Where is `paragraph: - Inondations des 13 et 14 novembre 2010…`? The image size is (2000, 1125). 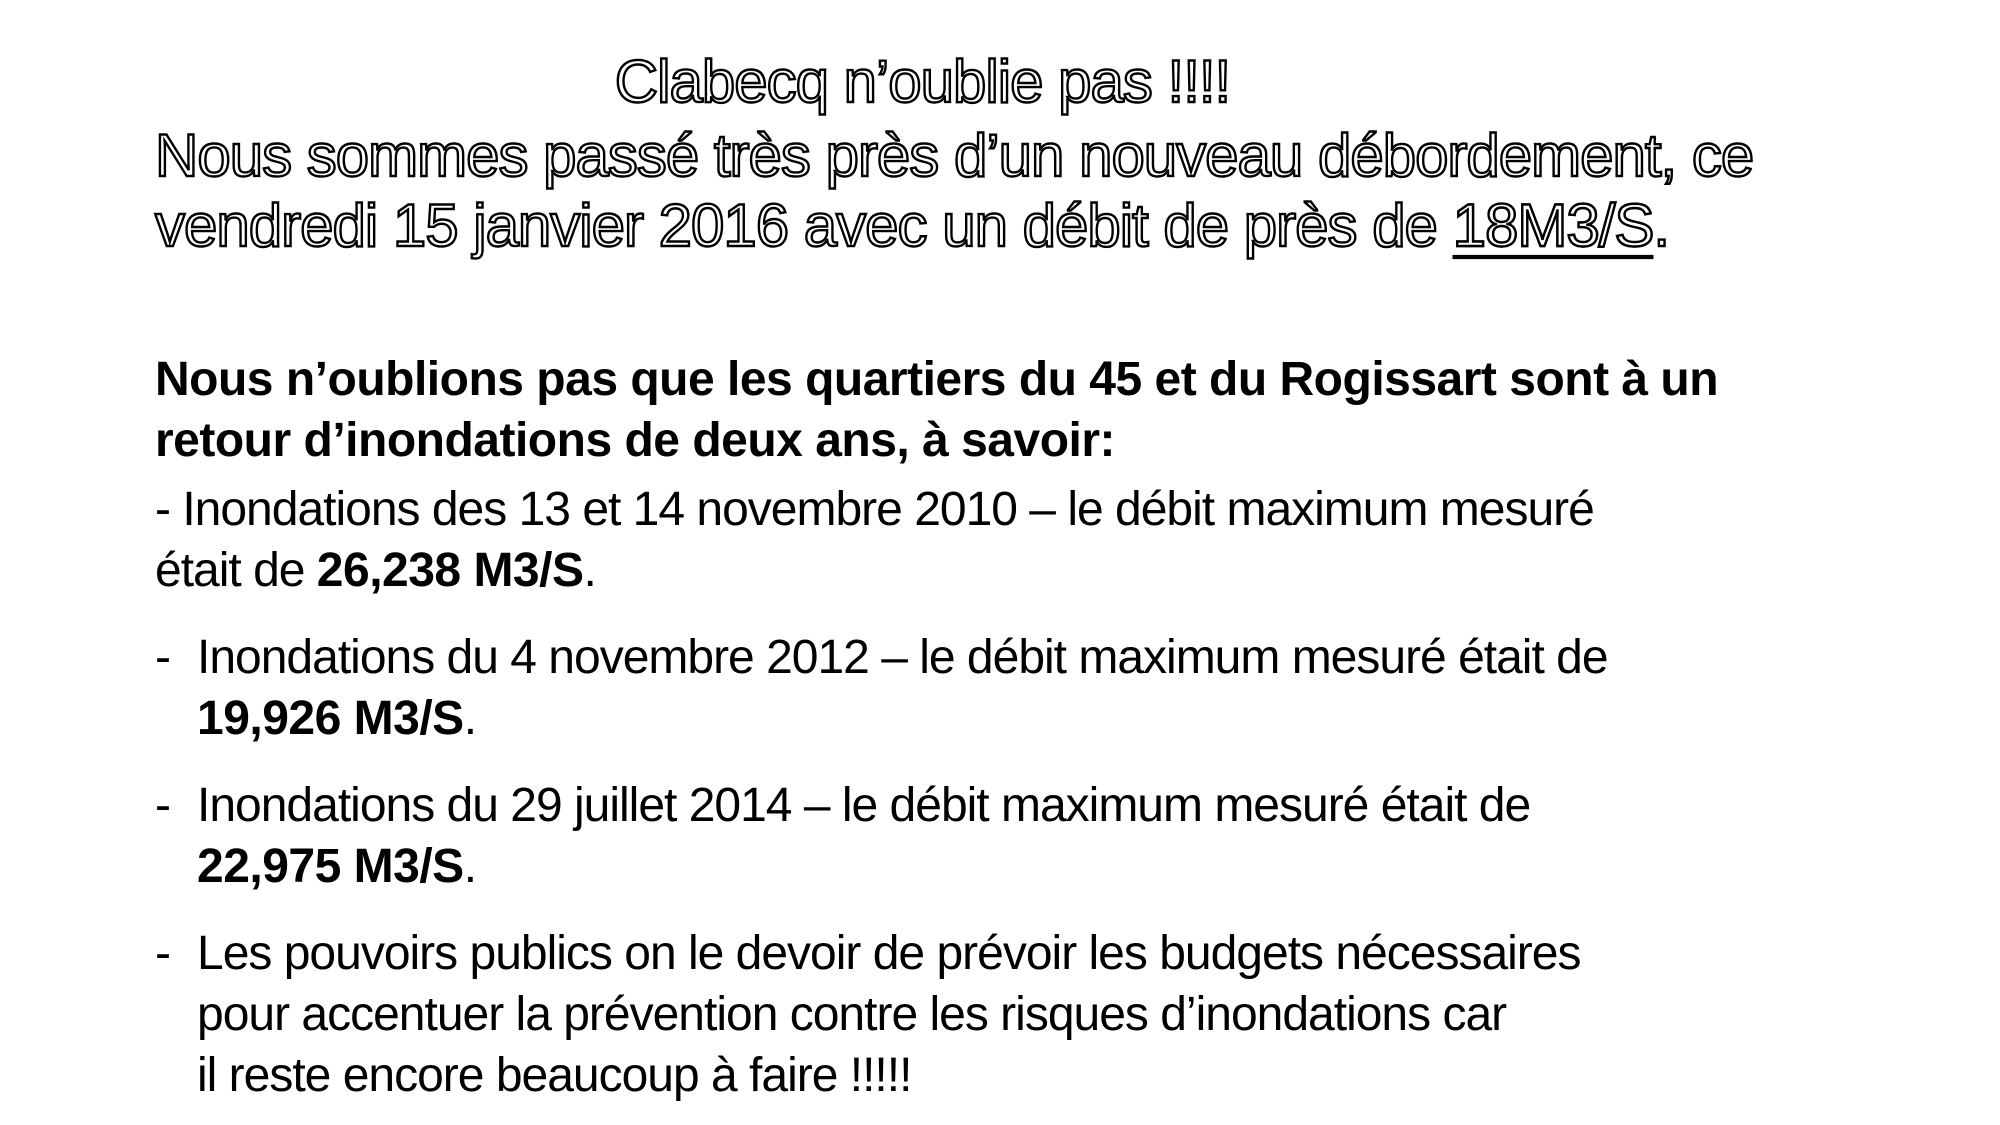
paragraph: - Inondations des 13 et 14 novembre 2010… is located at coordinates (1050, 540).